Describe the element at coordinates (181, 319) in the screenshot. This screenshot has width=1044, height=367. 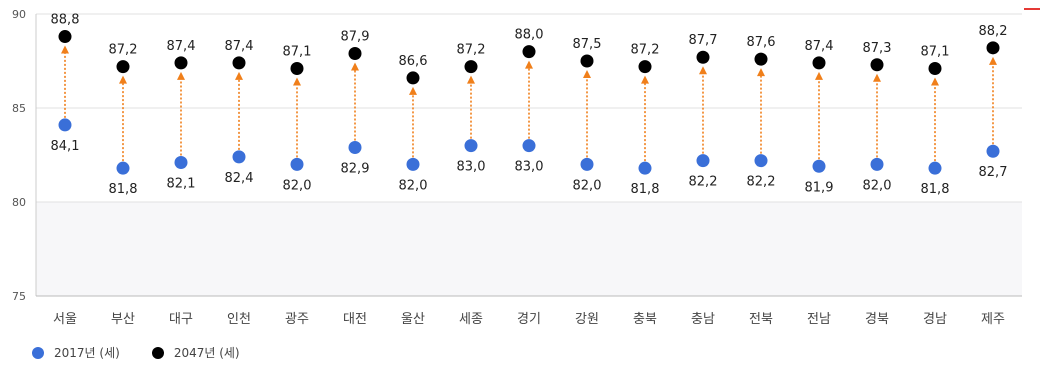
I see `x-tick-대구: 대구` at that location.